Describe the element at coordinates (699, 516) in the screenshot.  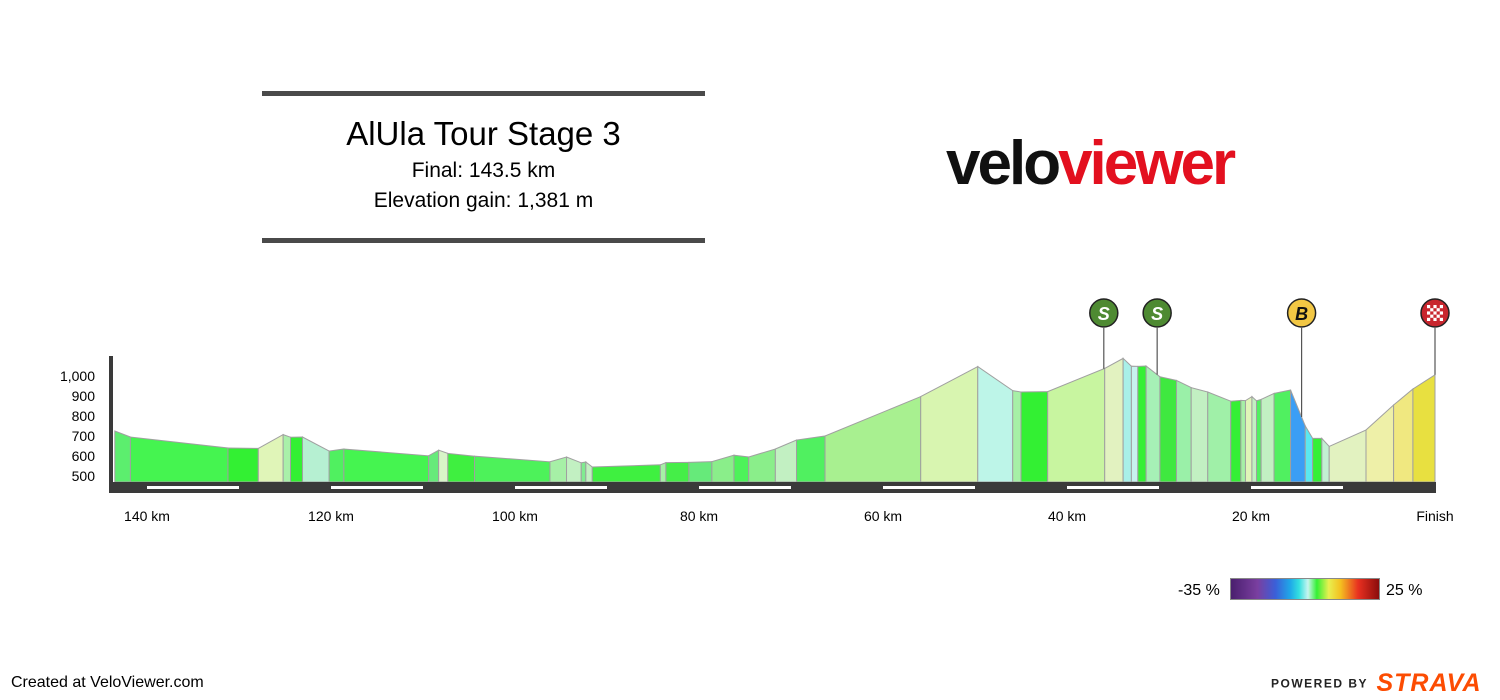
I see `x-tick-label: 80 km` at that location.